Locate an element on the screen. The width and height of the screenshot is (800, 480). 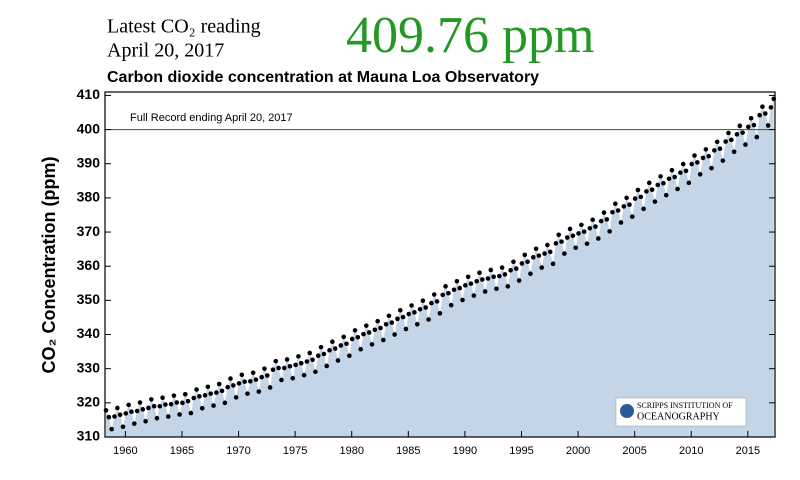
x-tick-label: 2005 is located at coordinates (634, 451).